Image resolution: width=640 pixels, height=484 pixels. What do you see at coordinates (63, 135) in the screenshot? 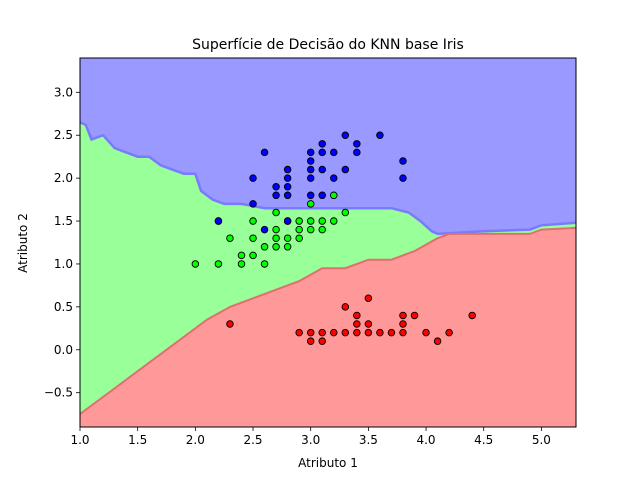
I see `y-tick-label: 2.5` at bounding box center [63, 135].